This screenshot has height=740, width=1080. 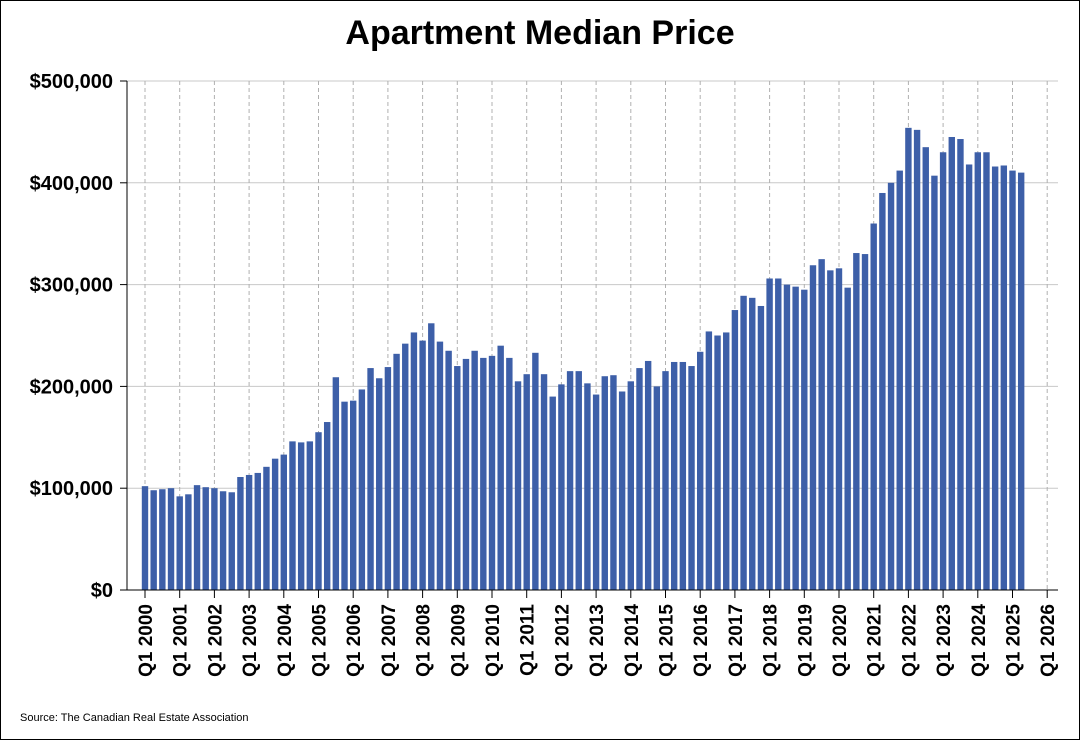 I want to click on x-tick-label: Q1 2014, so click(x=632, y=640).